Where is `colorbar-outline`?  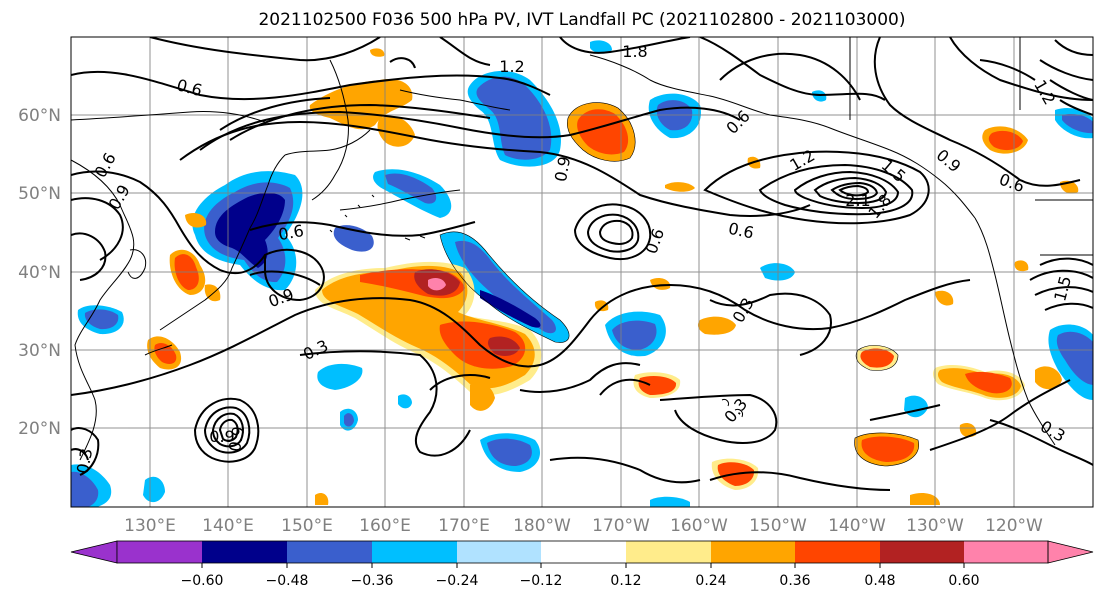
colorbar-outline is located at coordinates (582, 552).